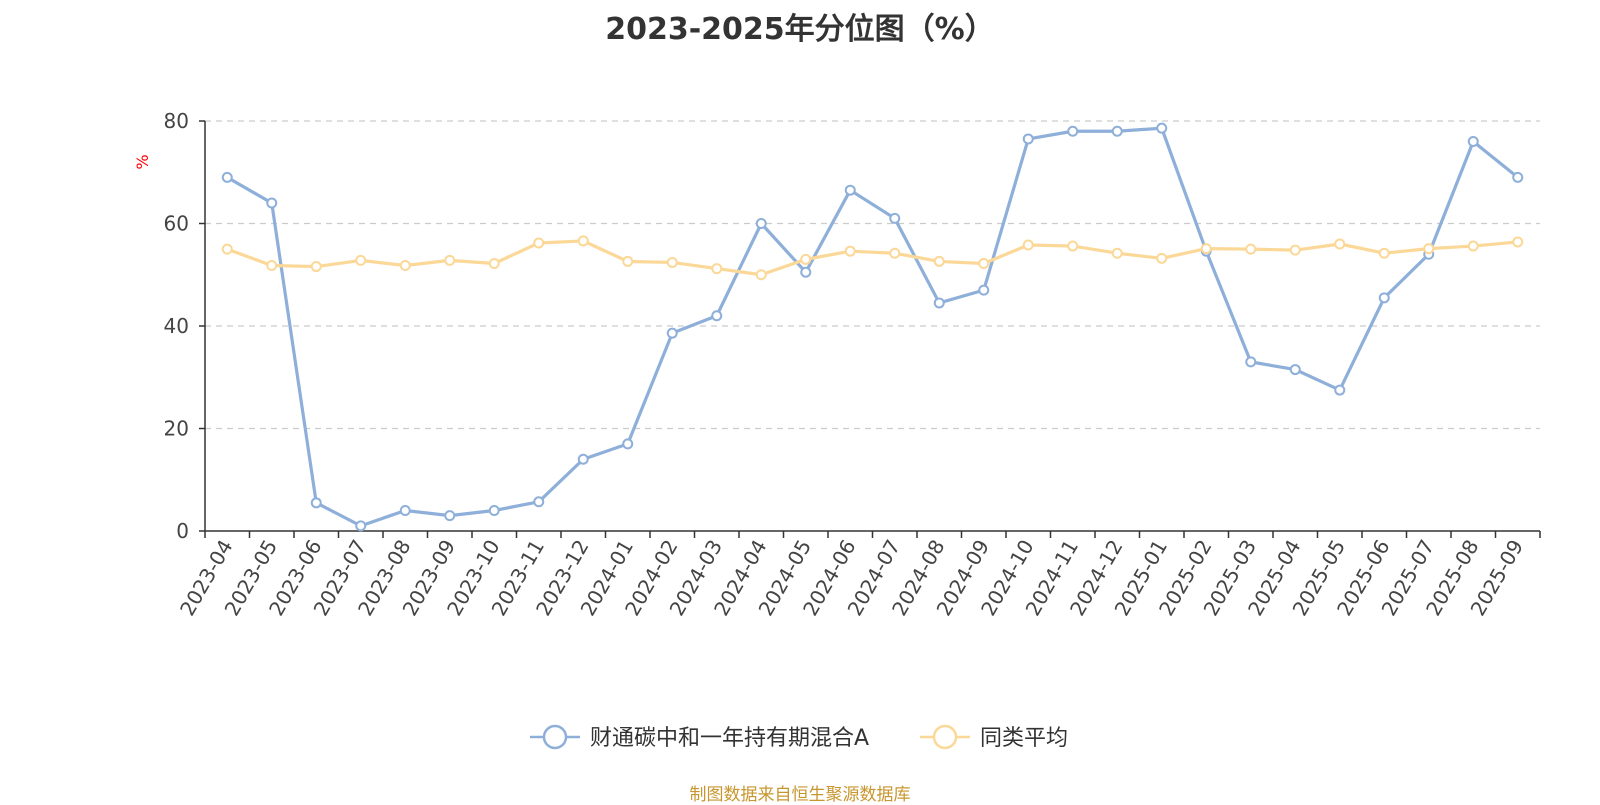 This screenshot has height=805, width=1600. Describe the element at coordinates (176, 429) in the screenshot. I see `y-tick-label: 20` at that location.